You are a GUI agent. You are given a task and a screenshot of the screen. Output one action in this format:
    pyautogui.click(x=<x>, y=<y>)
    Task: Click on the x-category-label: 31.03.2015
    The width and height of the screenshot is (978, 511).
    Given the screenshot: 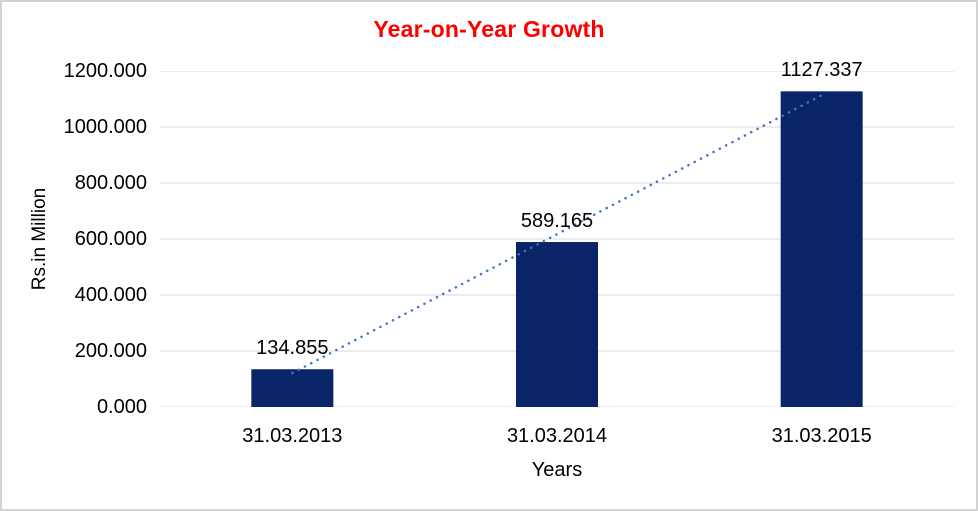 What is the action you would take?
    pyautogui.click(x=821, y=436)
    